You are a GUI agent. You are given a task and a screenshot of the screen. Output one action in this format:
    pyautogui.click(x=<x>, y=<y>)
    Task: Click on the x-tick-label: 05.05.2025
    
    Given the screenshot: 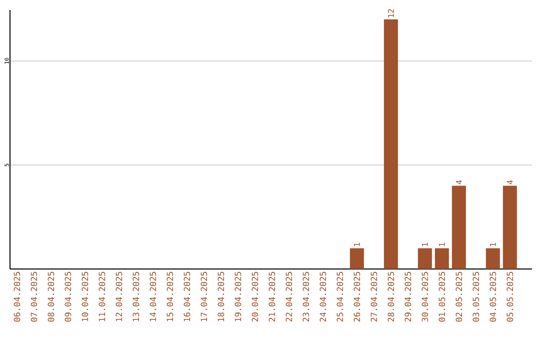 What is the action you would take?
    pyautogui.click(x=510, y=297)
    